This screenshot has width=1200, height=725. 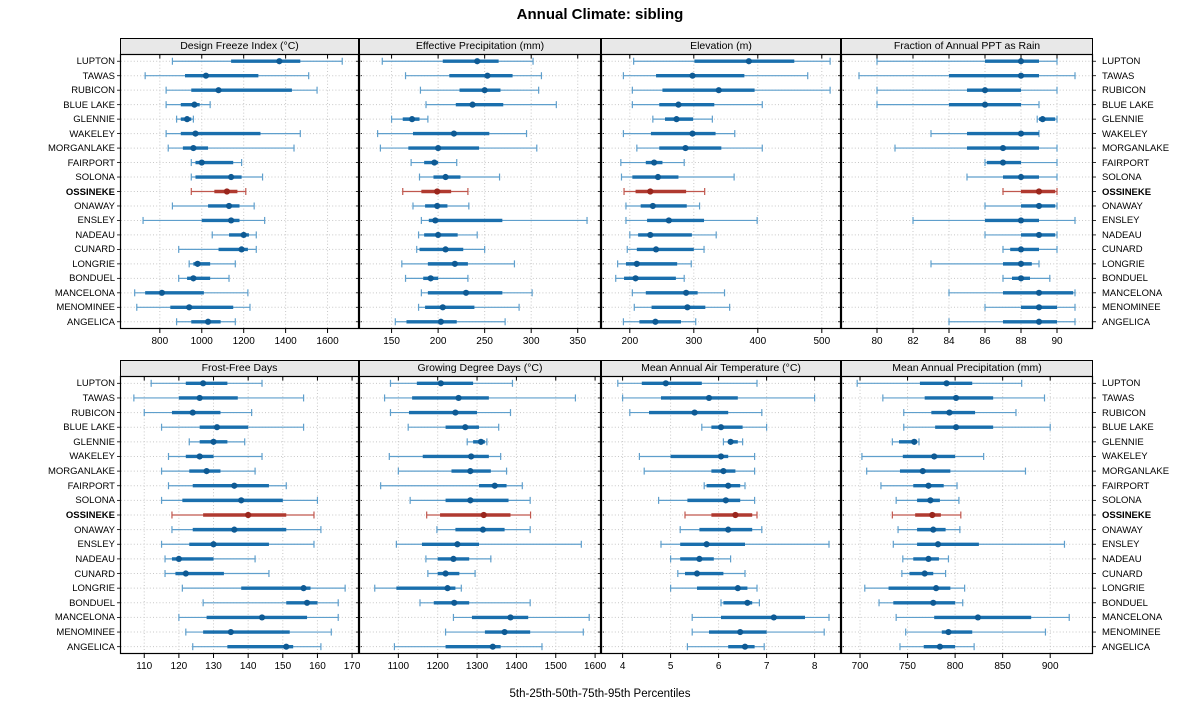 I want to click on x-axis: 700 750 800 850 900, so click(x=967, y=524).